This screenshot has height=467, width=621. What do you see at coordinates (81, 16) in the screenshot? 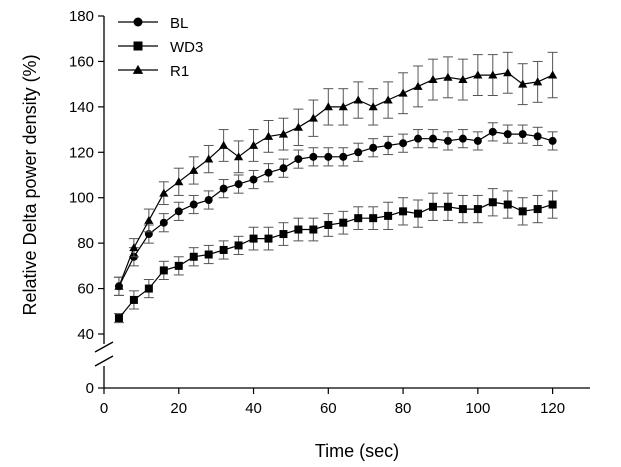
I see `y-tick-label: 180` at bounding box center [81, 16].